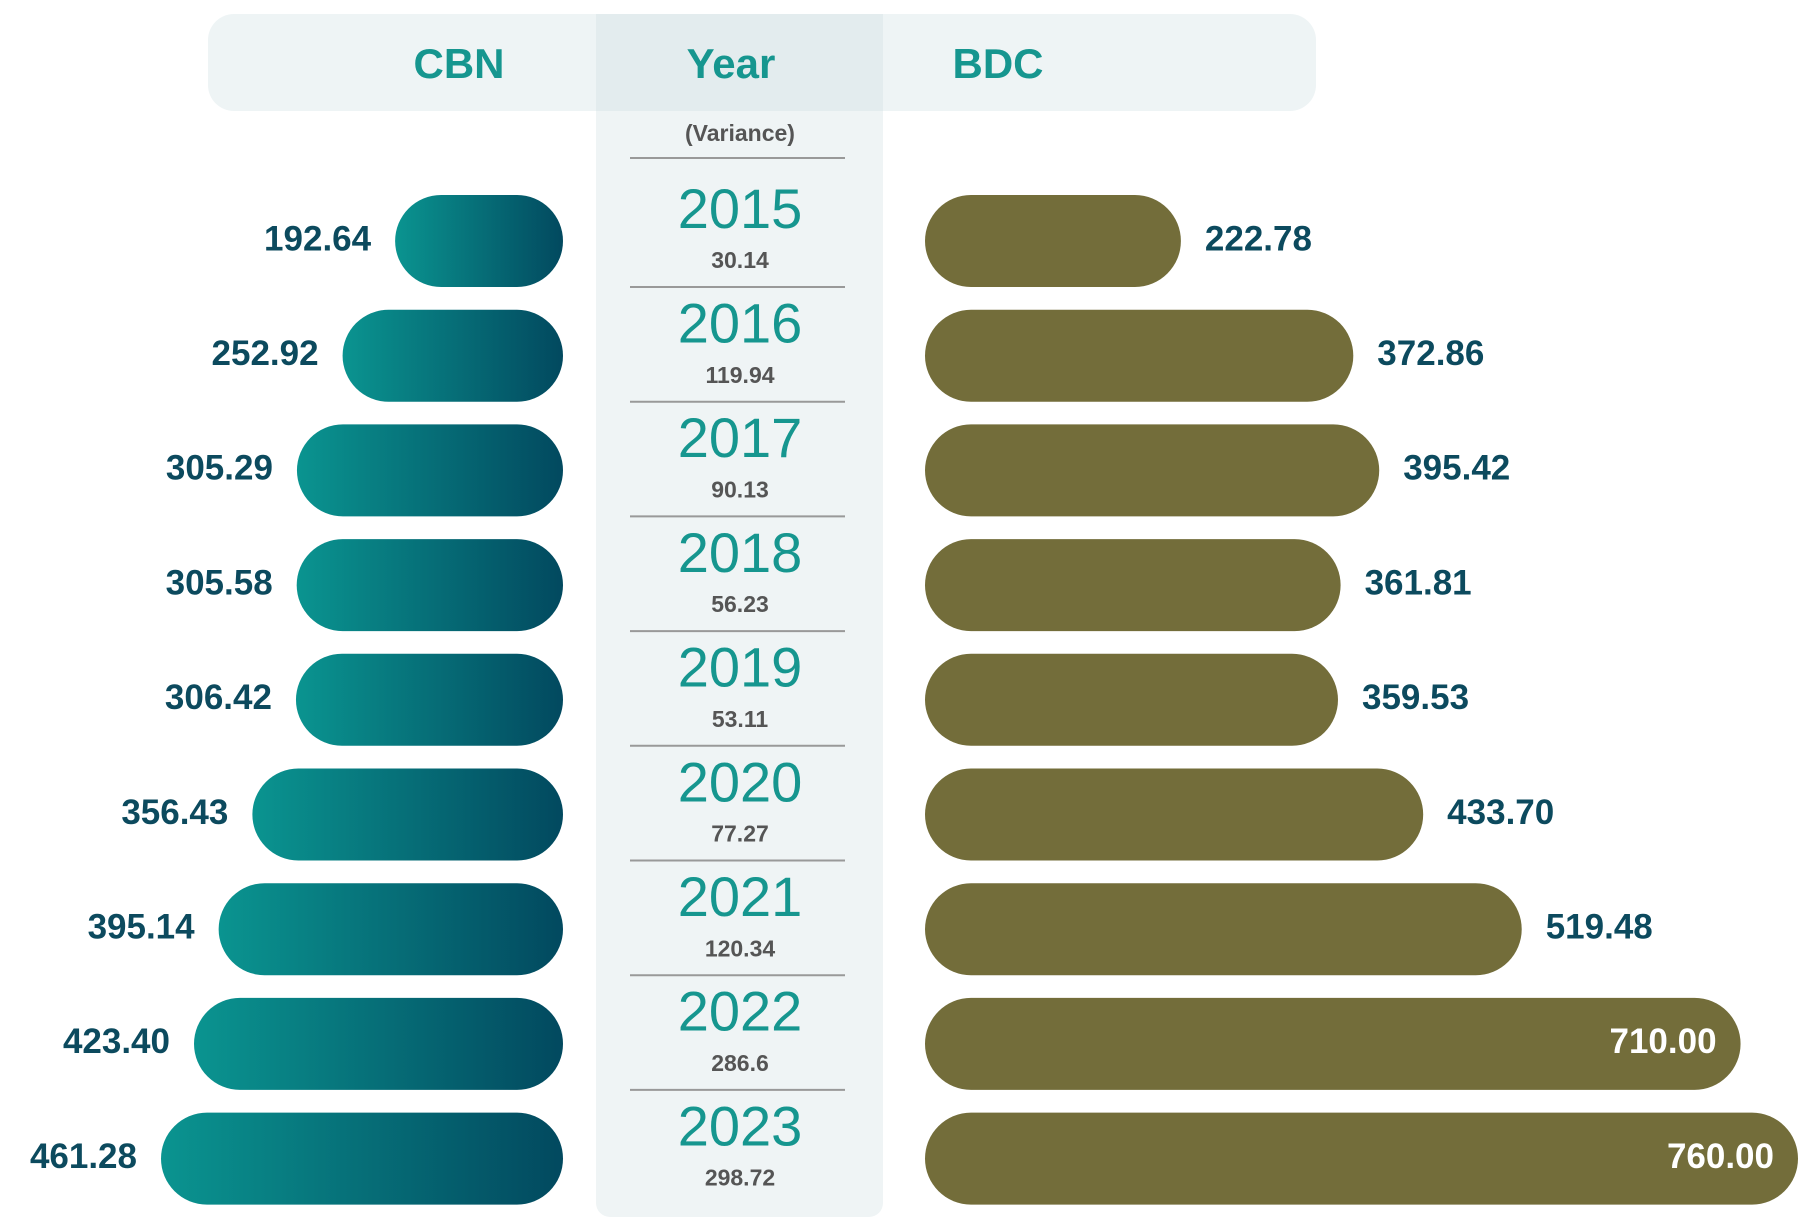 This screenshot has width=1798, height=1217. I want to click on year-header-bg, so click(739, 62).